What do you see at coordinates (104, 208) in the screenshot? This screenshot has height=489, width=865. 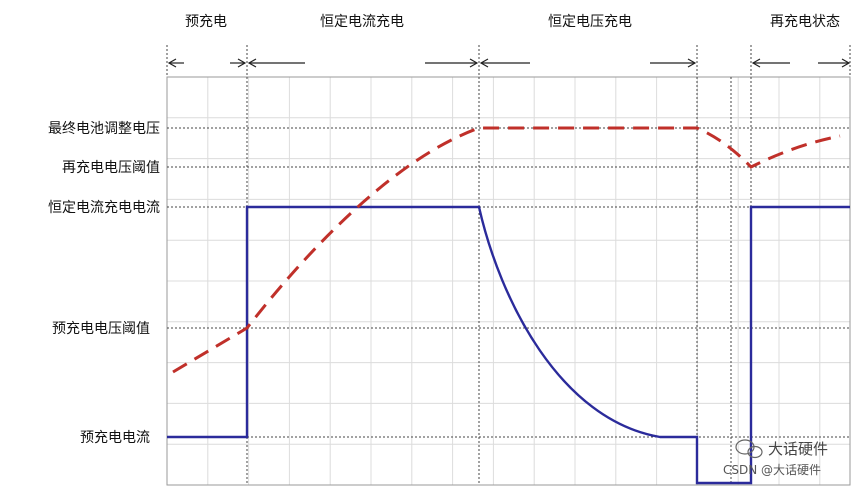 I see `level-label-cc-current: 恒定电流充电电流` at bounding box center [104, 208].